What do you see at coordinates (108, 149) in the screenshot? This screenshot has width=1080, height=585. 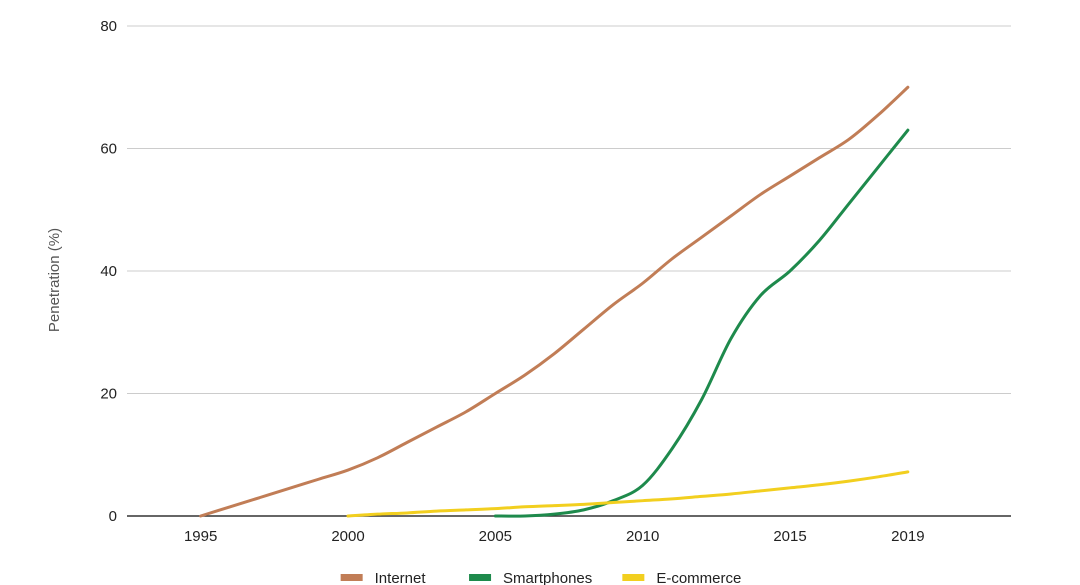 I see `y-tick-label: 60` at bounding box center [108, 149].